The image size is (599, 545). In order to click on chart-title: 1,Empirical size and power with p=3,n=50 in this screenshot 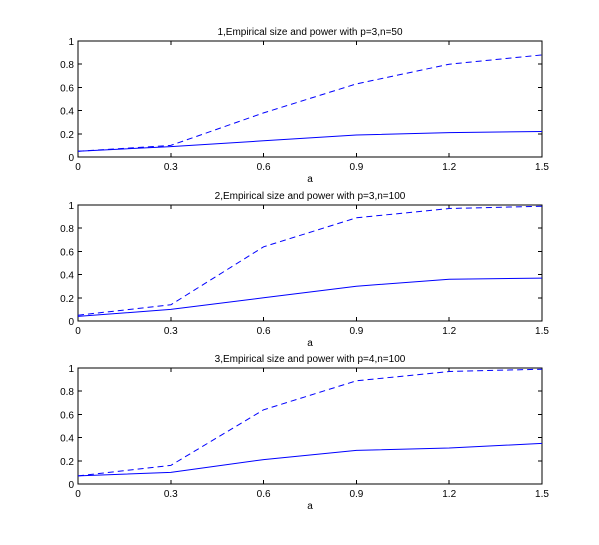, I will do `click(310, 32)`.